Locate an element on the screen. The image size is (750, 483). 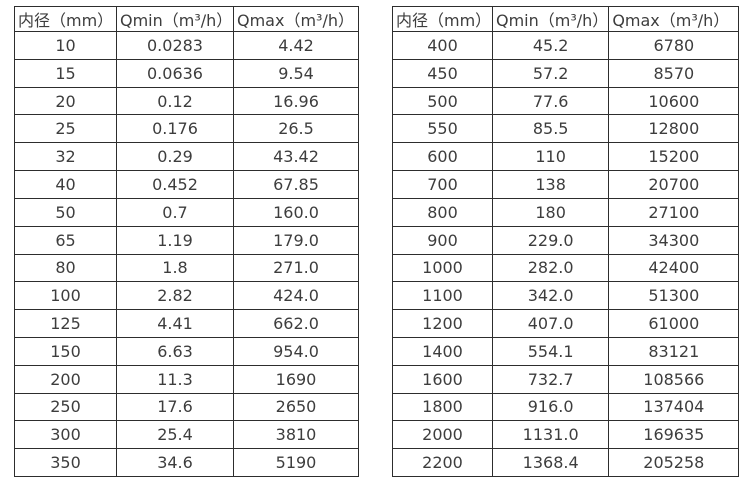
table-row: 550 85.5 12800 is located at coordinates (566, 129).